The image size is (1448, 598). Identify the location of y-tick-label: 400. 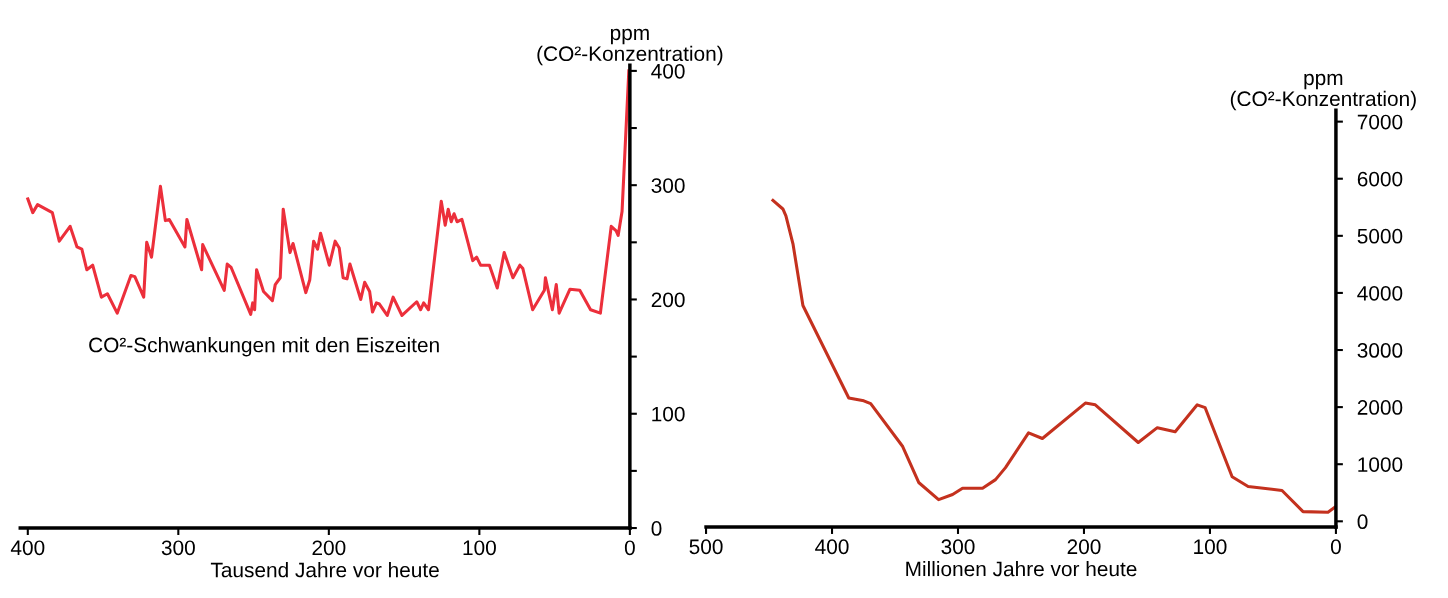
(668, 71).